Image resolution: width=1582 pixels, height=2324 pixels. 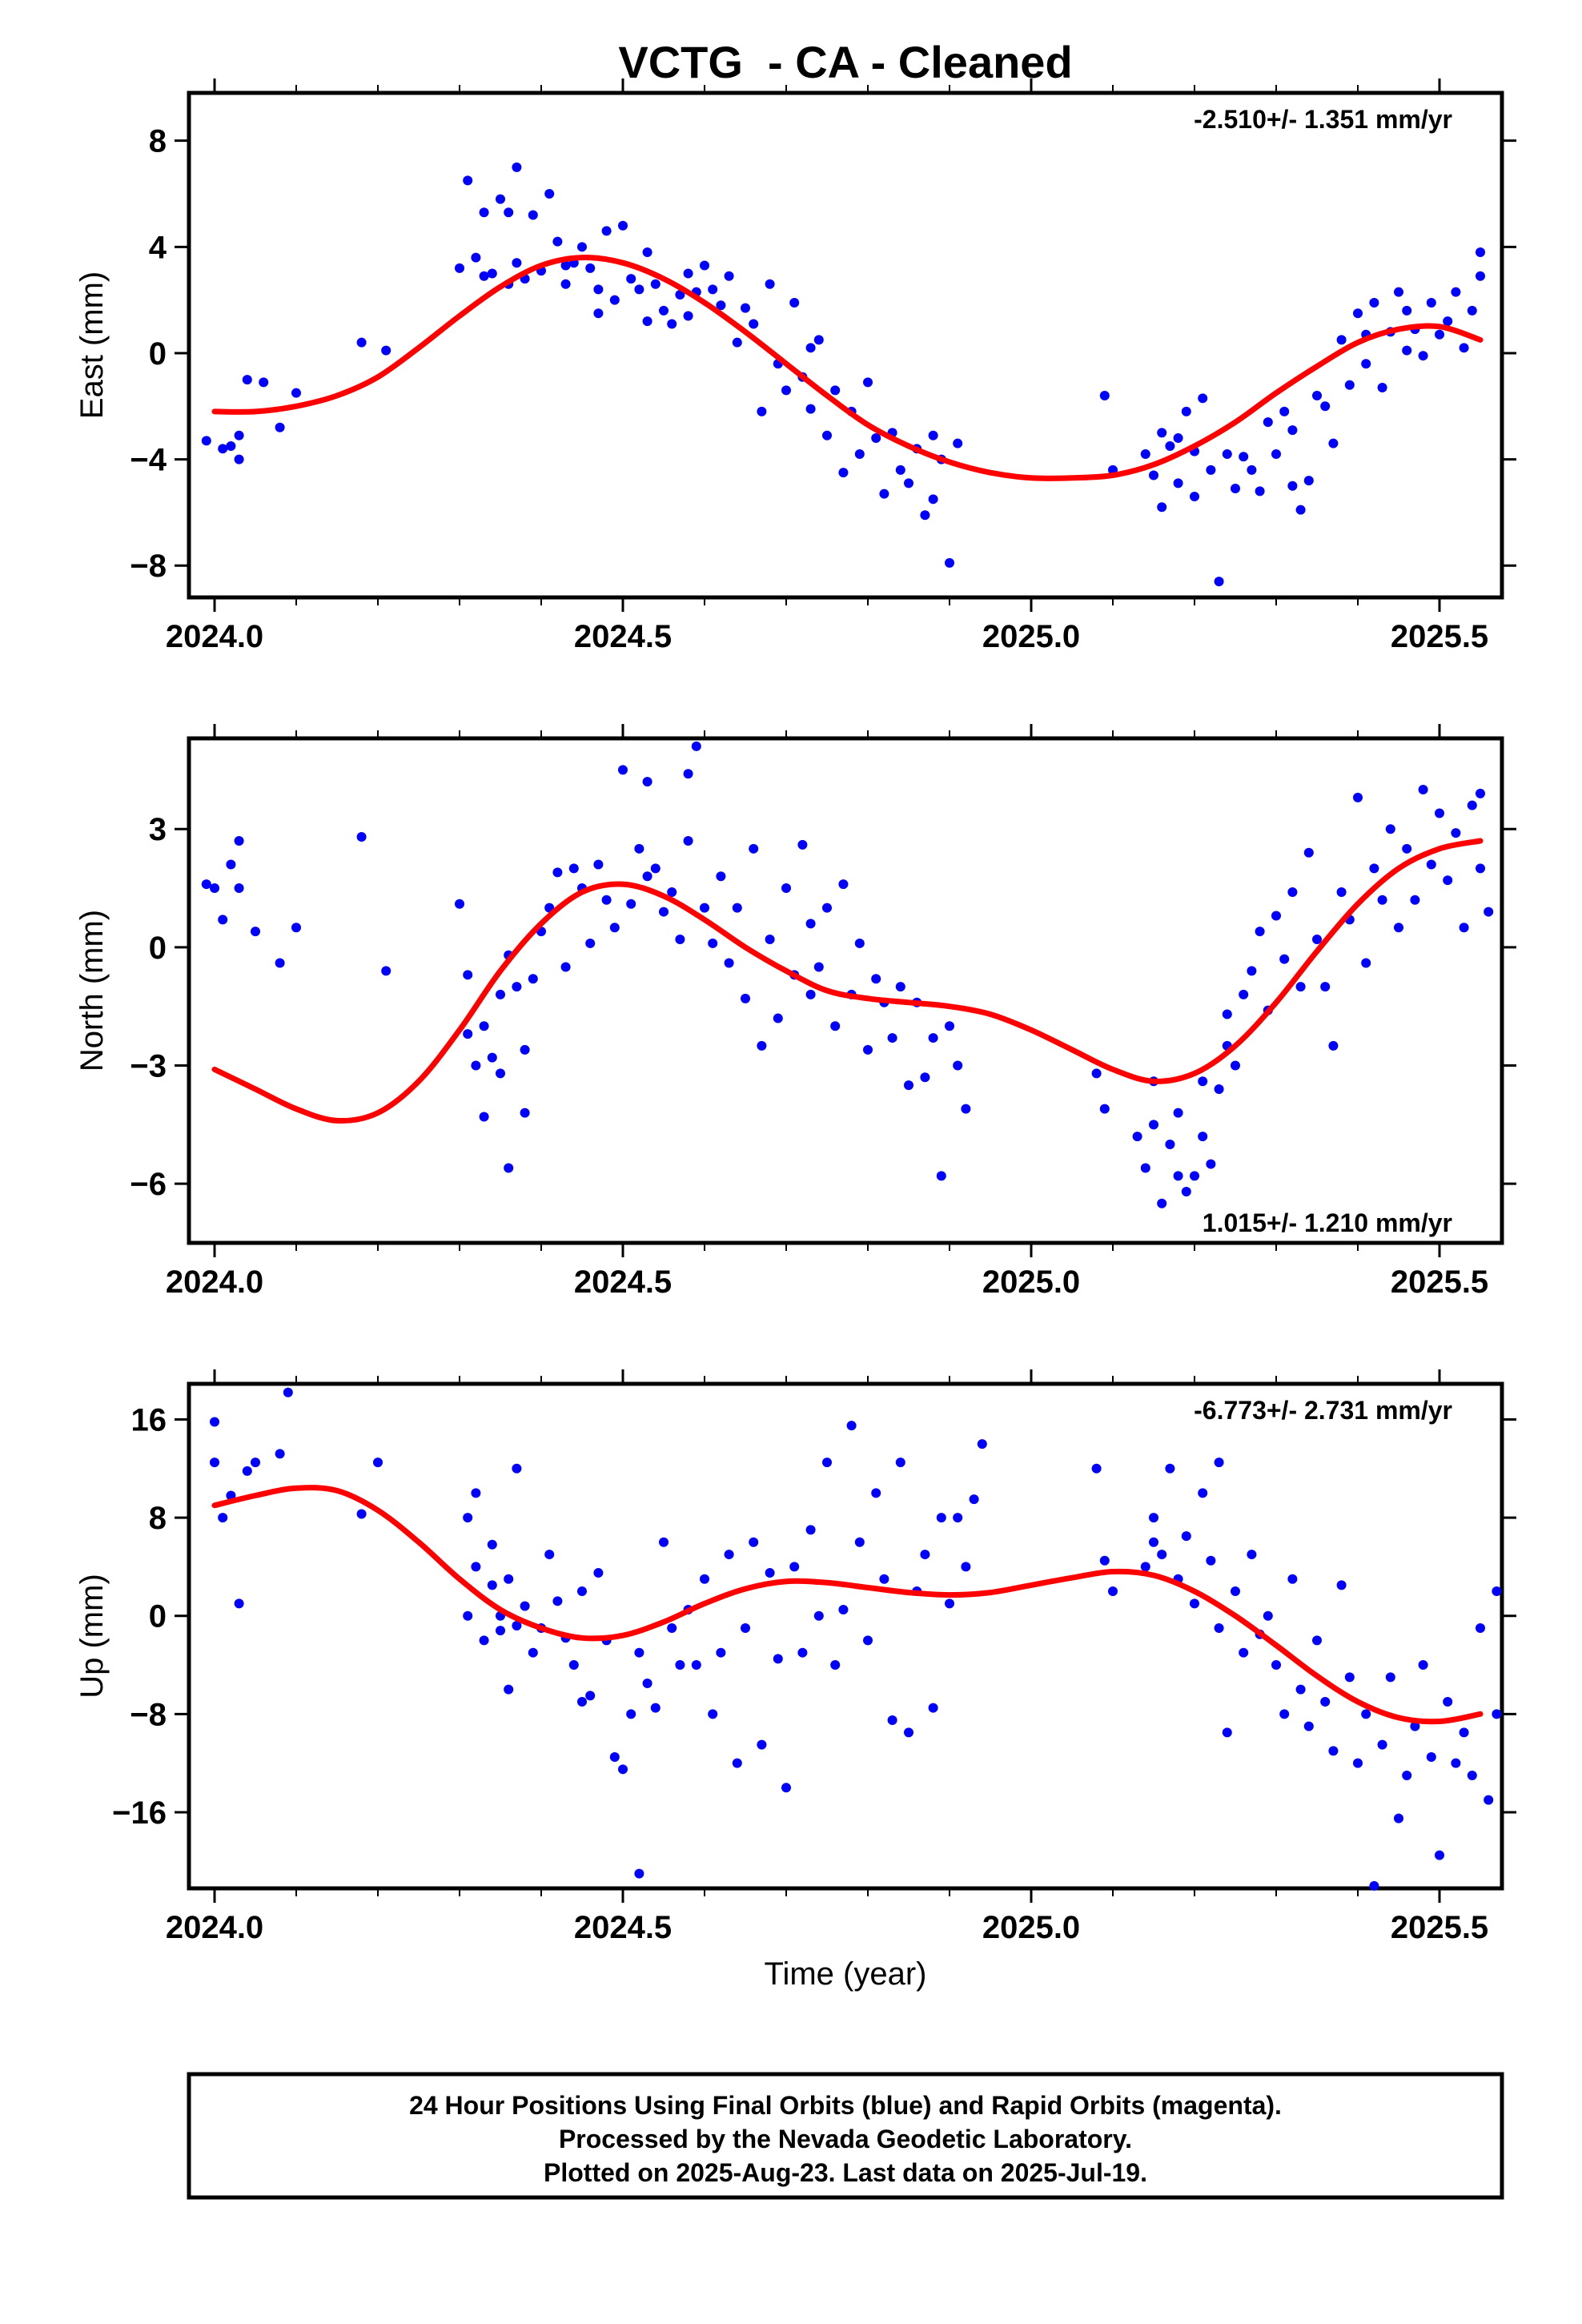 I want to click on up-fit-curve, so click(x=847, y=1605).